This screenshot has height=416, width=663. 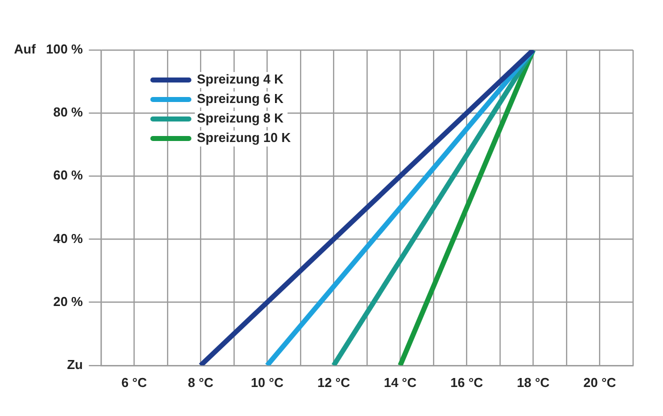 I want to click on x-tick-label: 10 °C, so click(x=267, y=382).